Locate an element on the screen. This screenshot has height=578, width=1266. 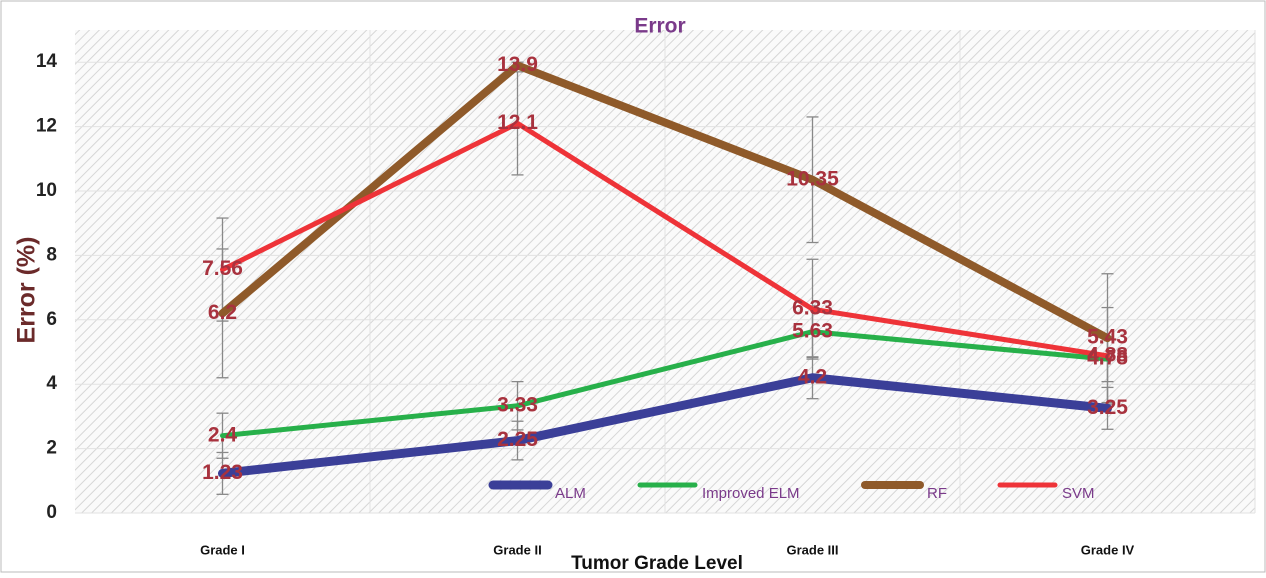
y-tick-label: 2 is located at coordinates (51, 448).